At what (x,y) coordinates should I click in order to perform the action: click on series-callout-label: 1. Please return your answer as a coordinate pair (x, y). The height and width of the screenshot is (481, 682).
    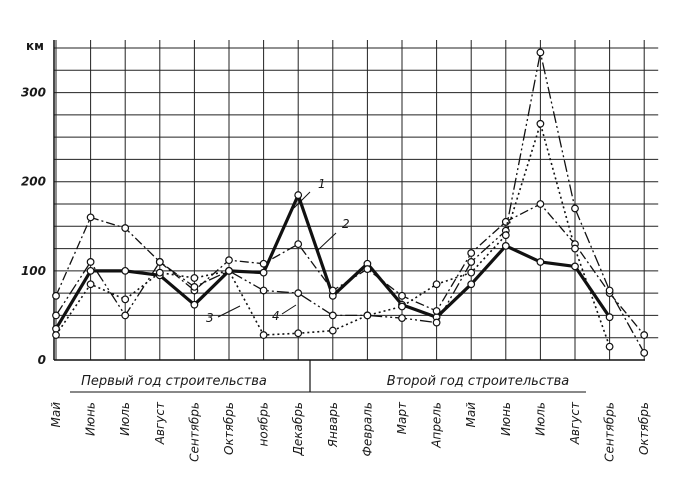
    Looking at the image, I should click on (322, 184).